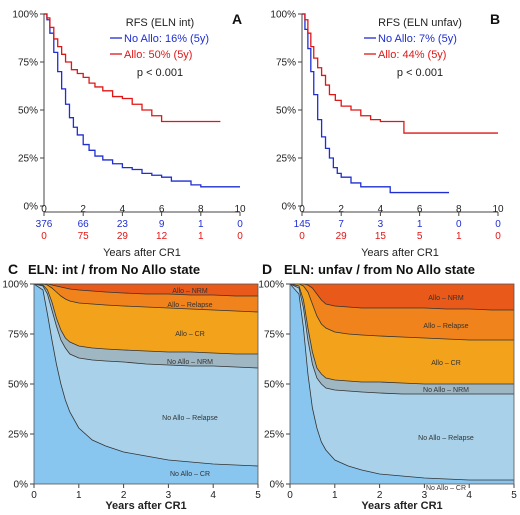  What do you see at coordinates (267, 269) in the screenshot?
I see `panel-letter: D` at bounding box center [267, 269].